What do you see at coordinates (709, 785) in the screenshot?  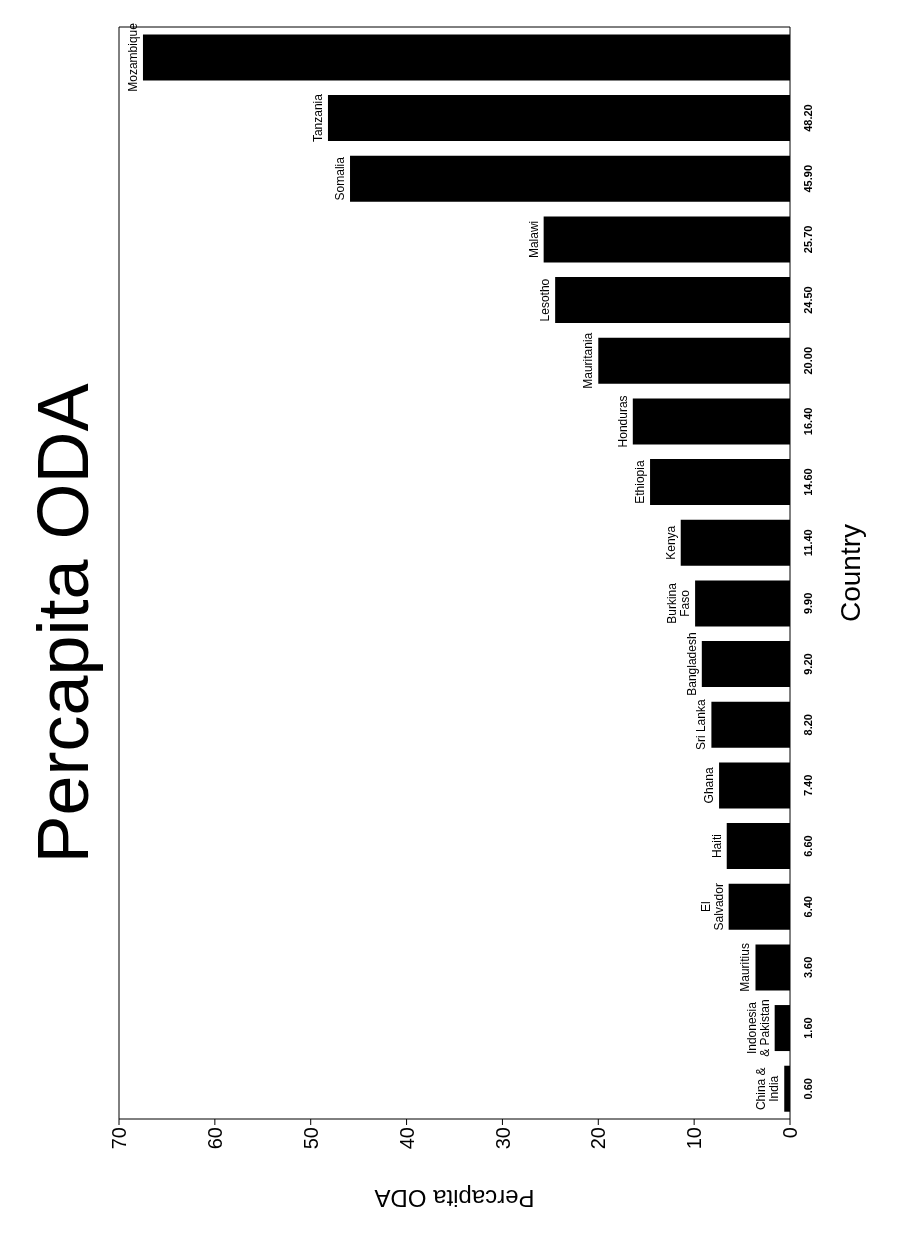 I see `y-tick-label: Ghana` at bounding box center [709, 785].